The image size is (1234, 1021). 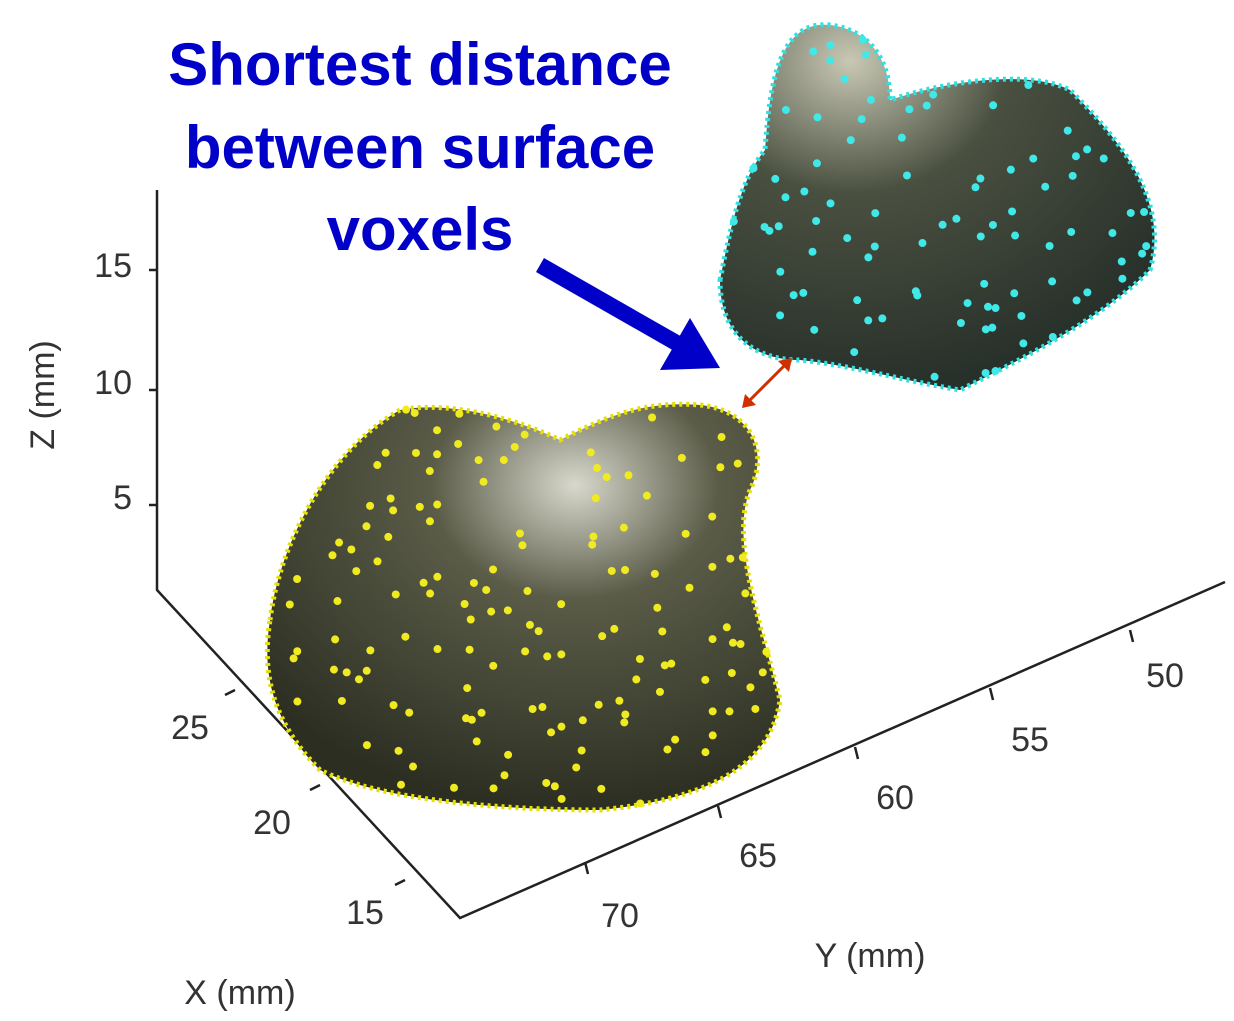 I want to click on z-axis-label: Z (mm), so click(x=43, y=395).